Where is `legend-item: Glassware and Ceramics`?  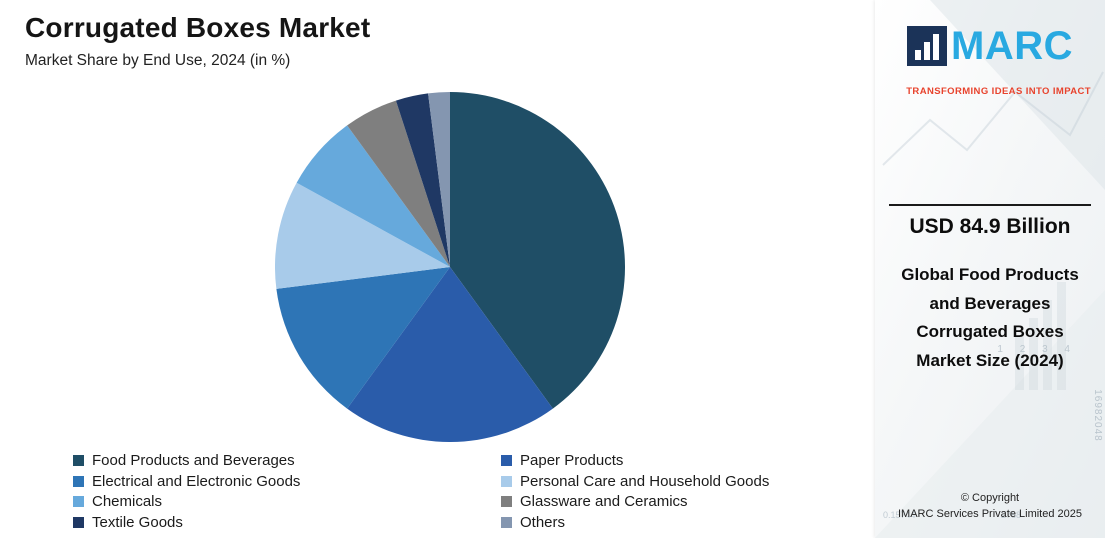
legend-item: Glassware and Ceramics is located at coordinates (682, 502).